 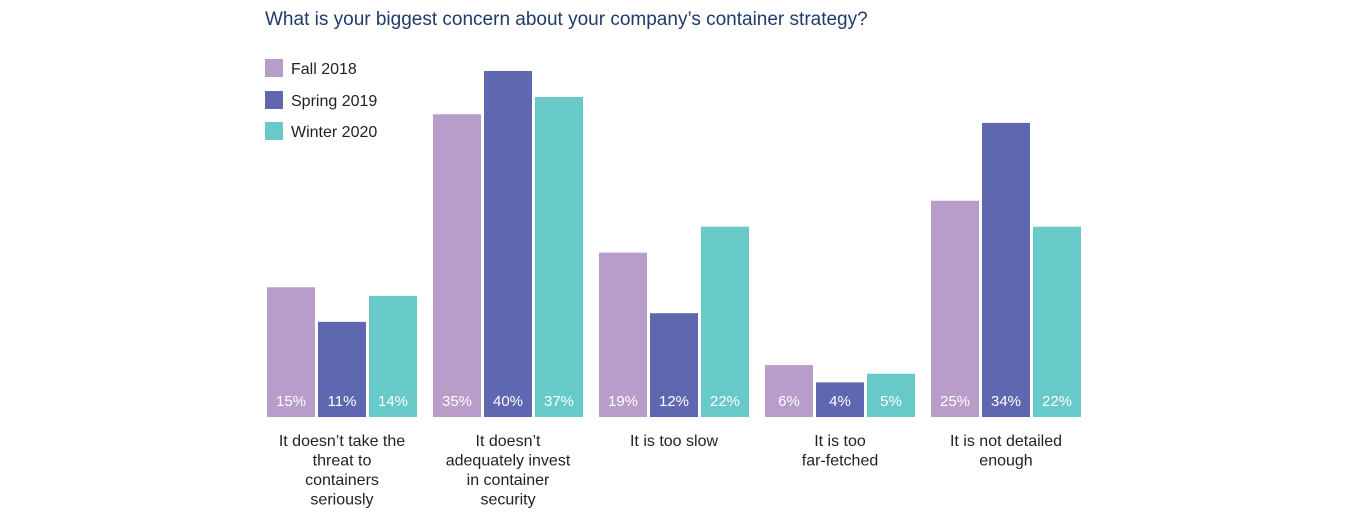 I want to click on bar-value-label-1-1: 40%, so click(x=508, y=401).